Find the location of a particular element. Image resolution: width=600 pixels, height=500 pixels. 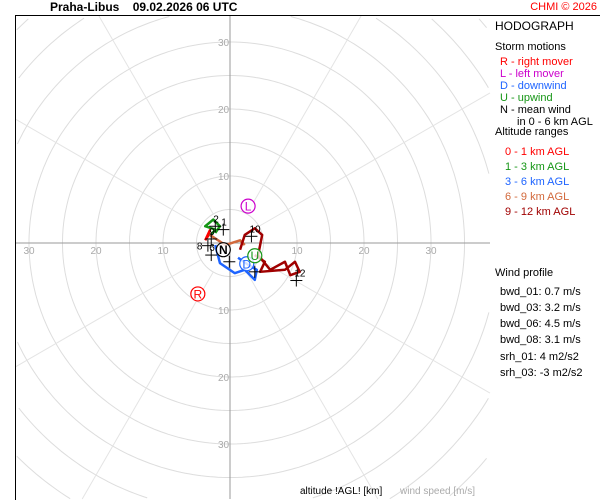

wind-profile-title: Wind profile is located at coordinates (524, 273).